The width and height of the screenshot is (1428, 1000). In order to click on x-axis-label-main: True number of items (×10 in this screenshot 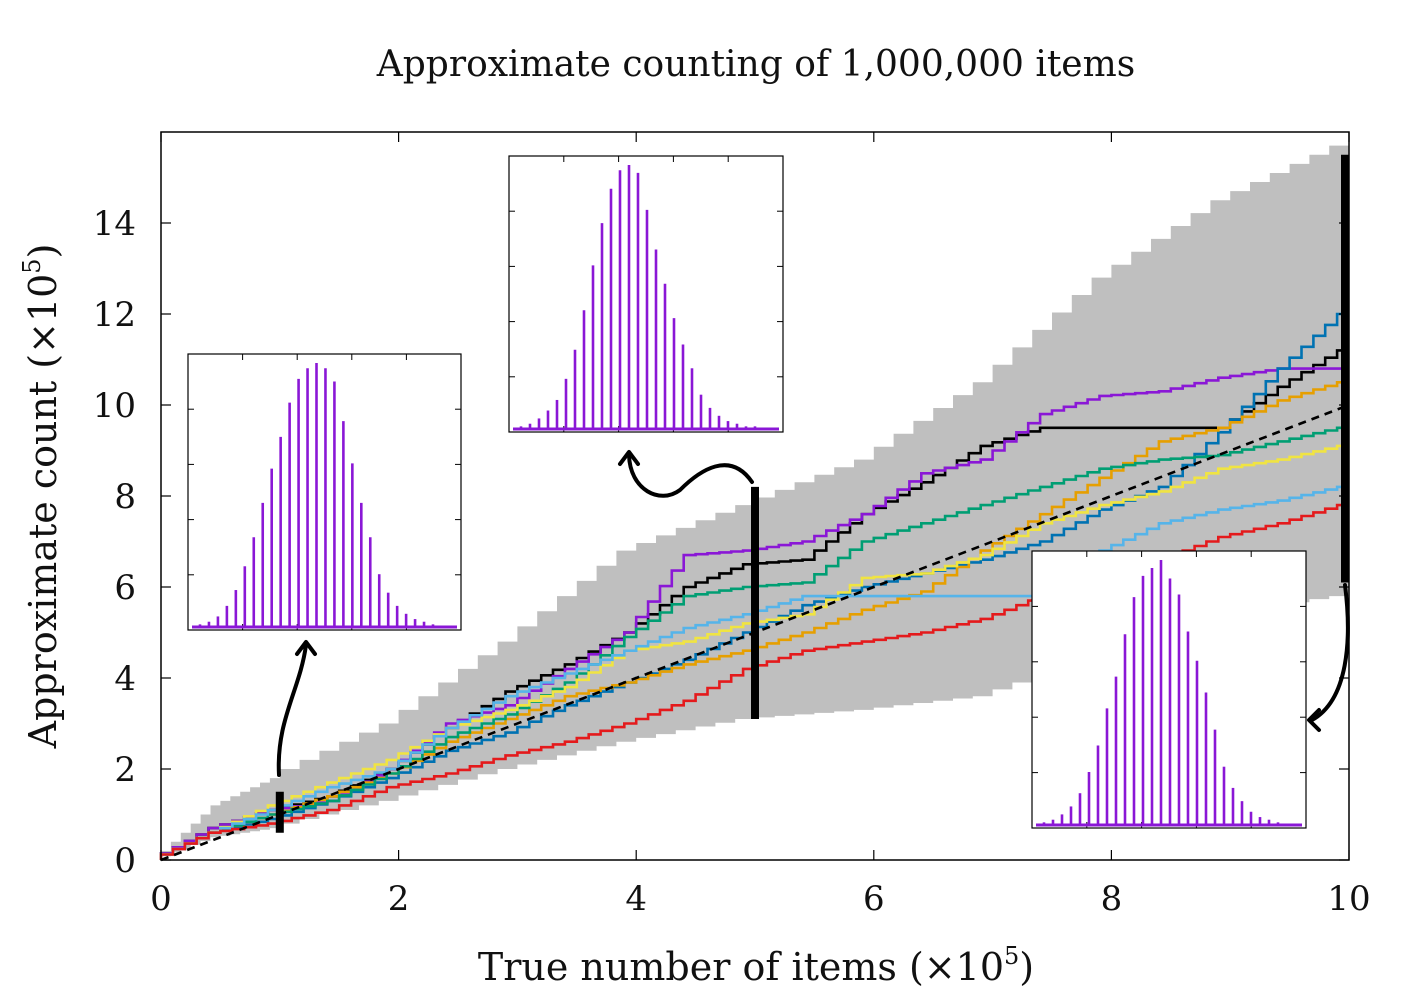, I will do `click(741, 967)`.